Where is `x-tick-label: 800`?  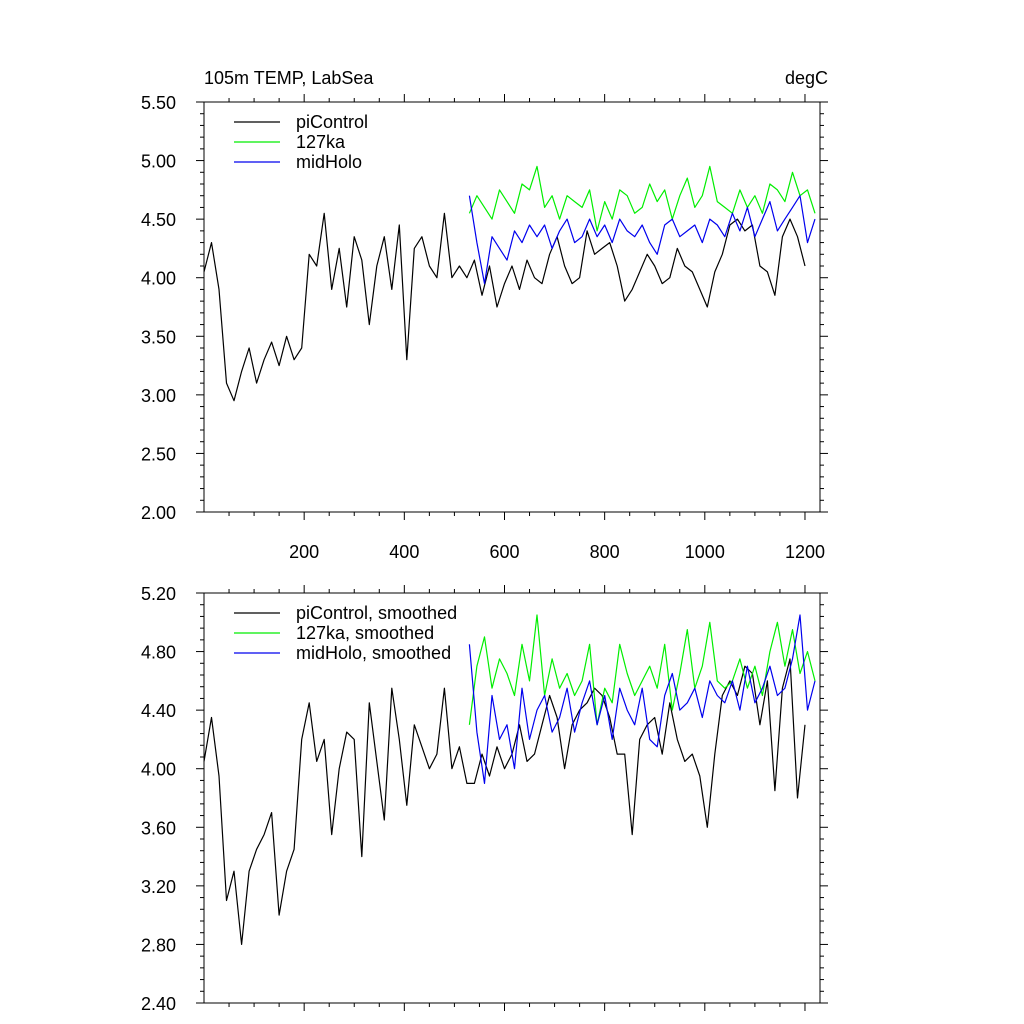
x-tick-label: 800 is located at coordinates (605, 552).